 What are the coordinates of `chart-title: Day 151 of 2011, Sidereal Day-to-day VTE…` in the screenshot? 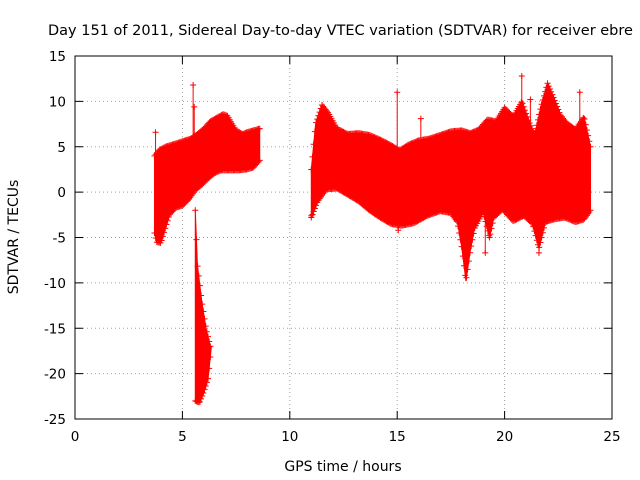 It's located at (340, 31).